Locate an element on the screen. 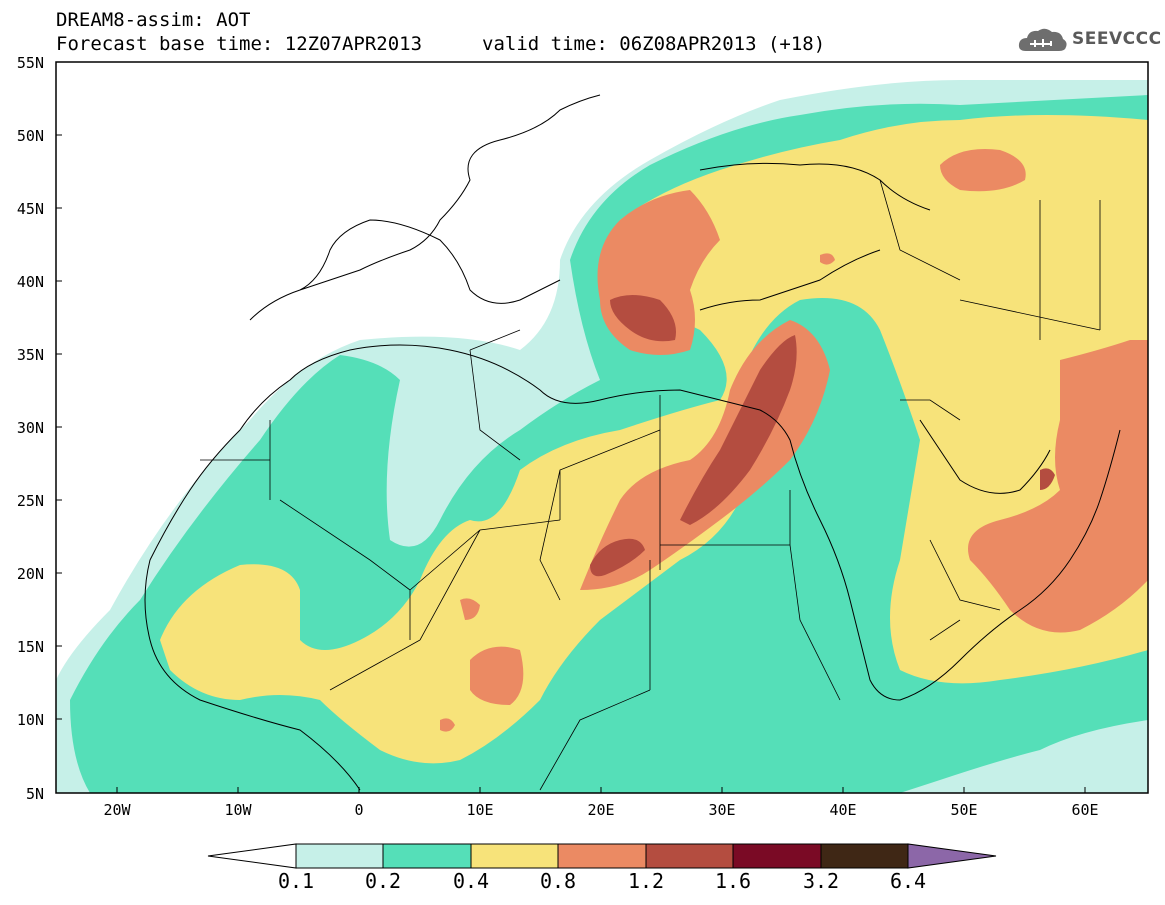 Image resolution: width=1165 pixels, height=905 pixels. lat-label: 45N is located at coordinates (30, 209).